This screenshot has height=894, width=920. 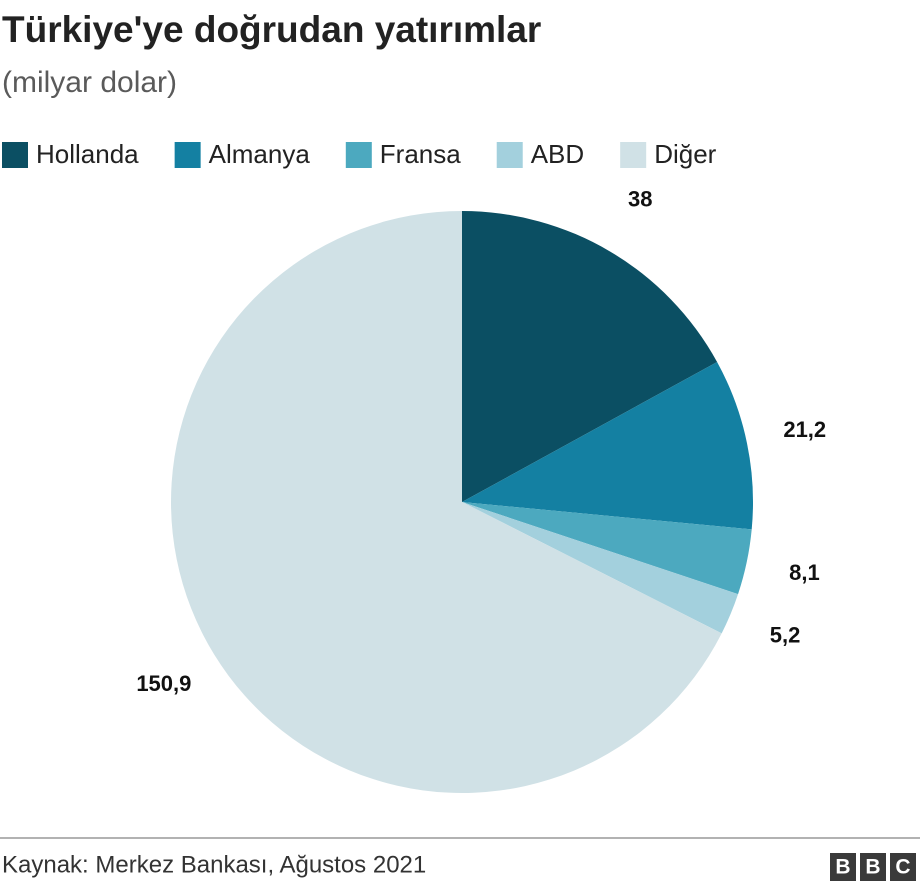 I want to click on data-label: 150,9, so click(x=163, y=683).